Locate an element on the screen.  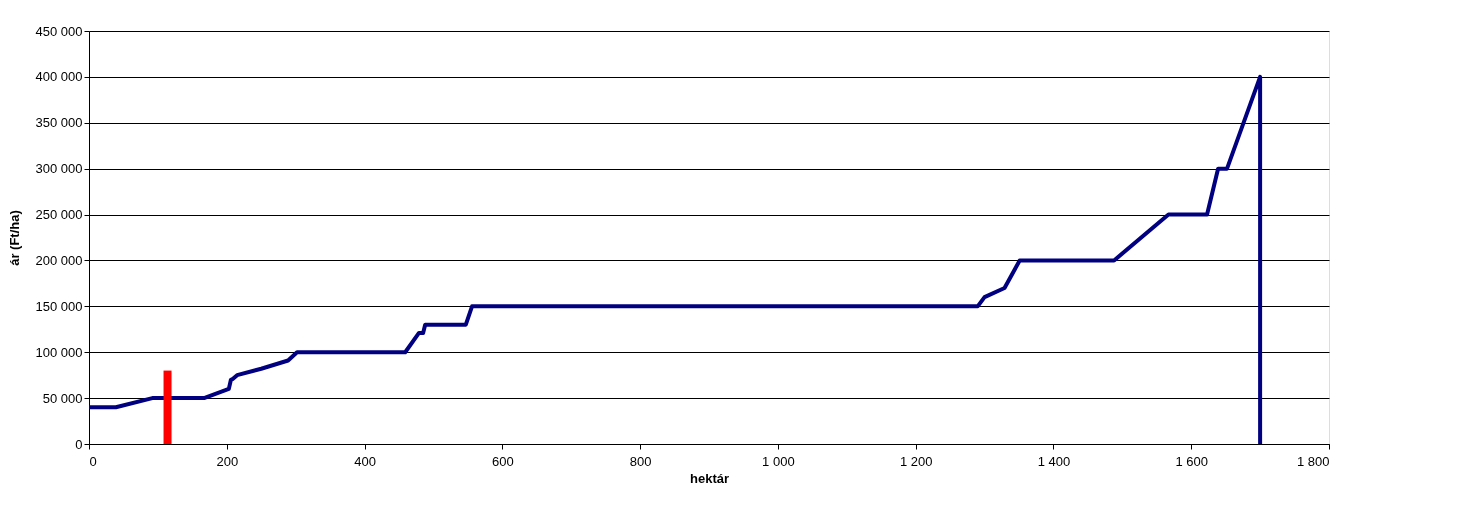
x-tick-label: 200 is located at coordinates (227, 461).